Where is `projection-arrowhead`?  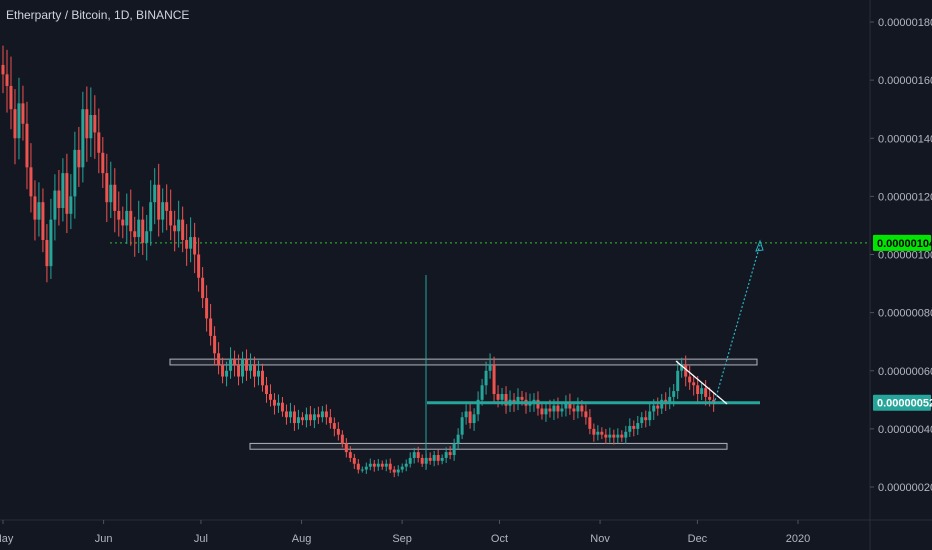
projection-arrowhead is located at coordinates (759, 245).